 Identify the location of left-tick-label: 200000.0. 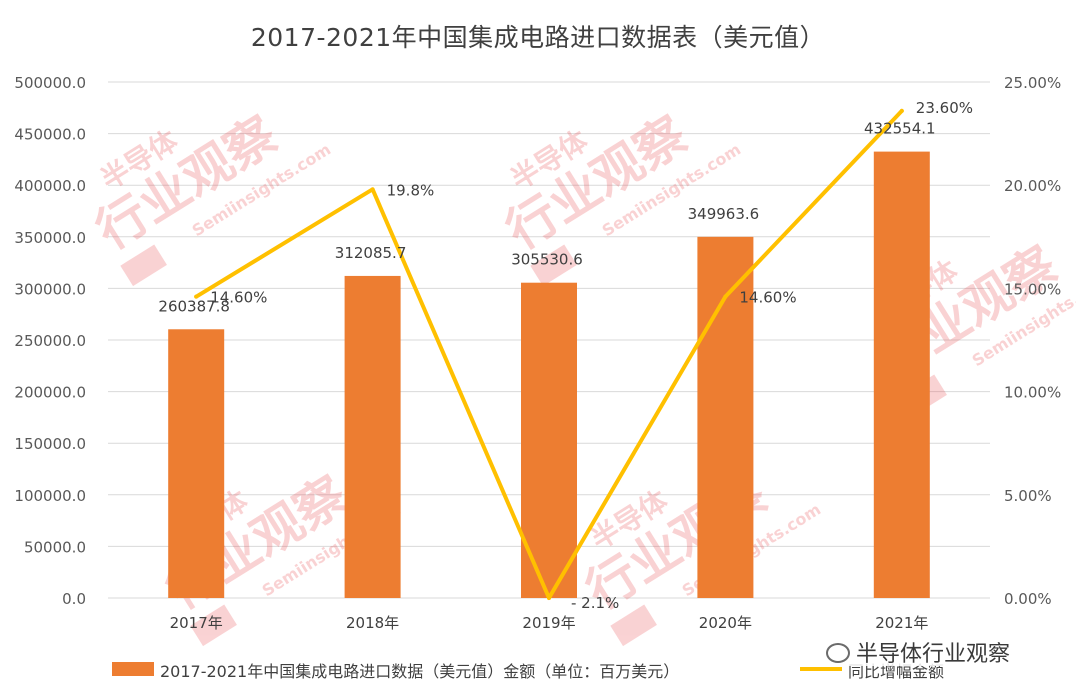
(50, 393).